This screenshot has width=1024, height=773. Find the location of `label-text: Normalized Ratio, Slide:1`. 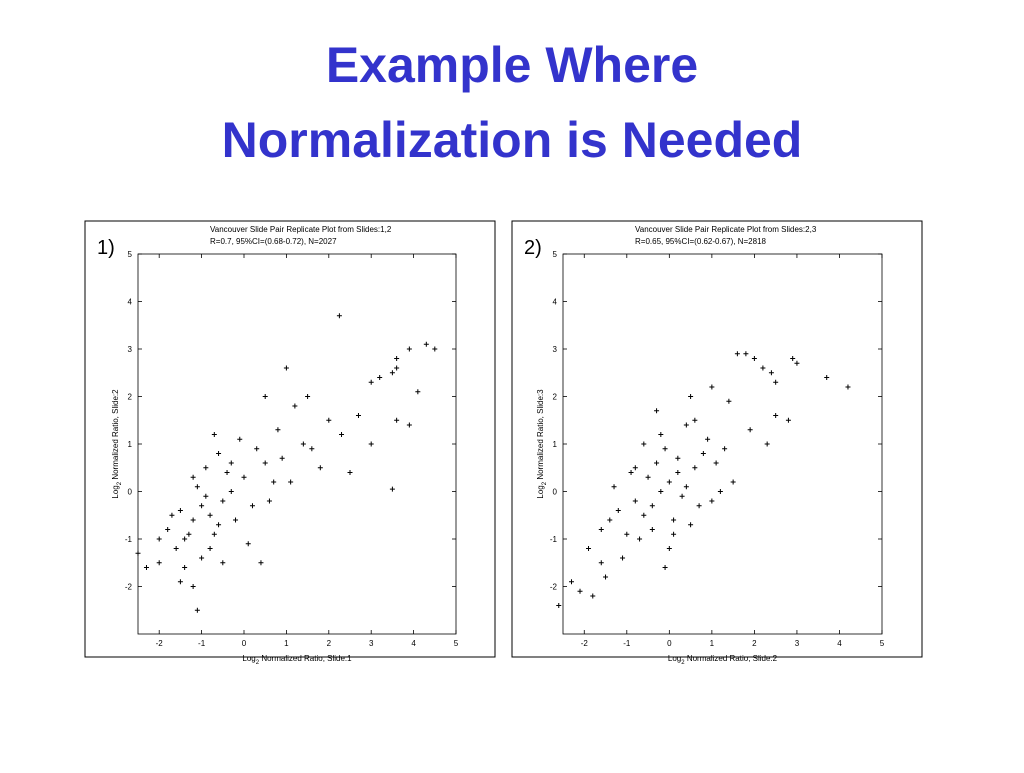

label-text: Normalized Ratio, Slide:1 is located at coordinates (305, 658).